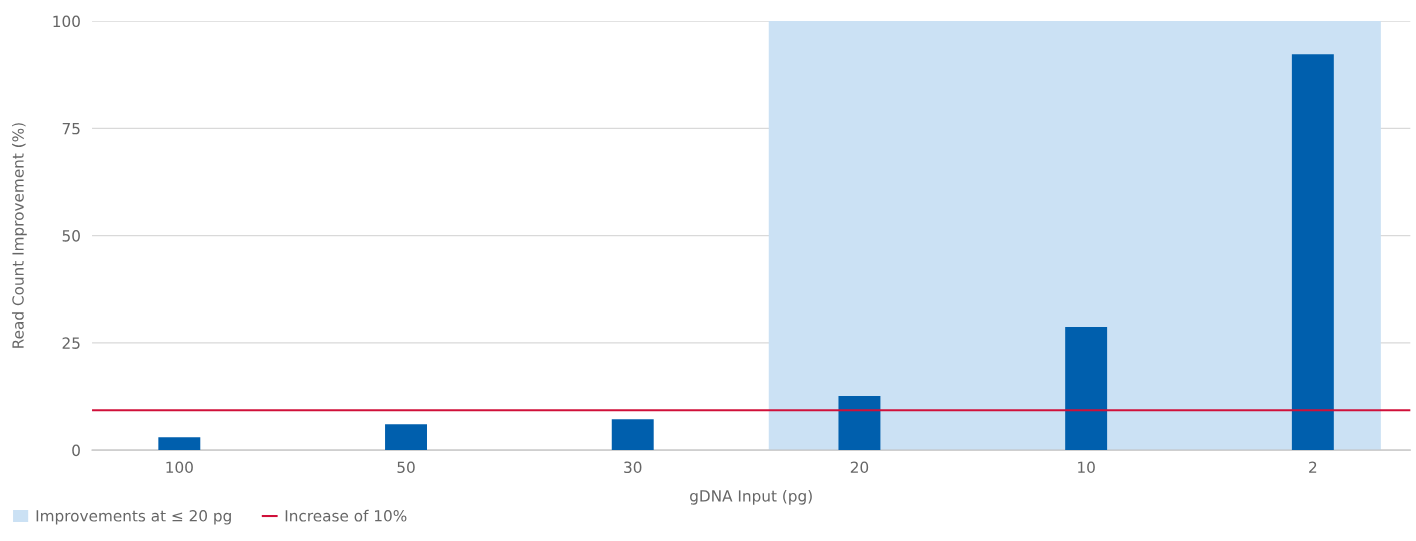 The height and width of the screenshot is (541, 1416). What do you see at coordinates (71, 236) in the screenshot?
I see `y-tick-label: 50` at bounding box center [71, 236].